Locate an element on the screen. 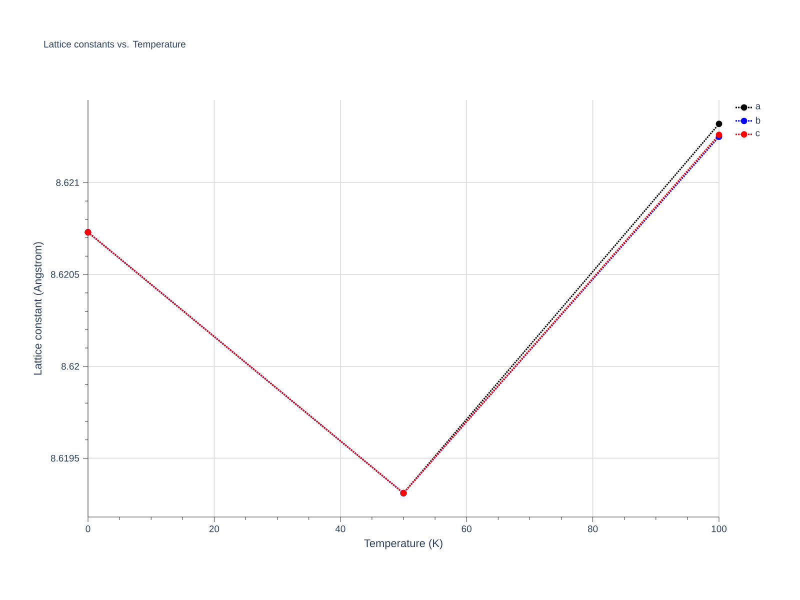  x-tick-label: 0 is located at coordinates (88, 529).